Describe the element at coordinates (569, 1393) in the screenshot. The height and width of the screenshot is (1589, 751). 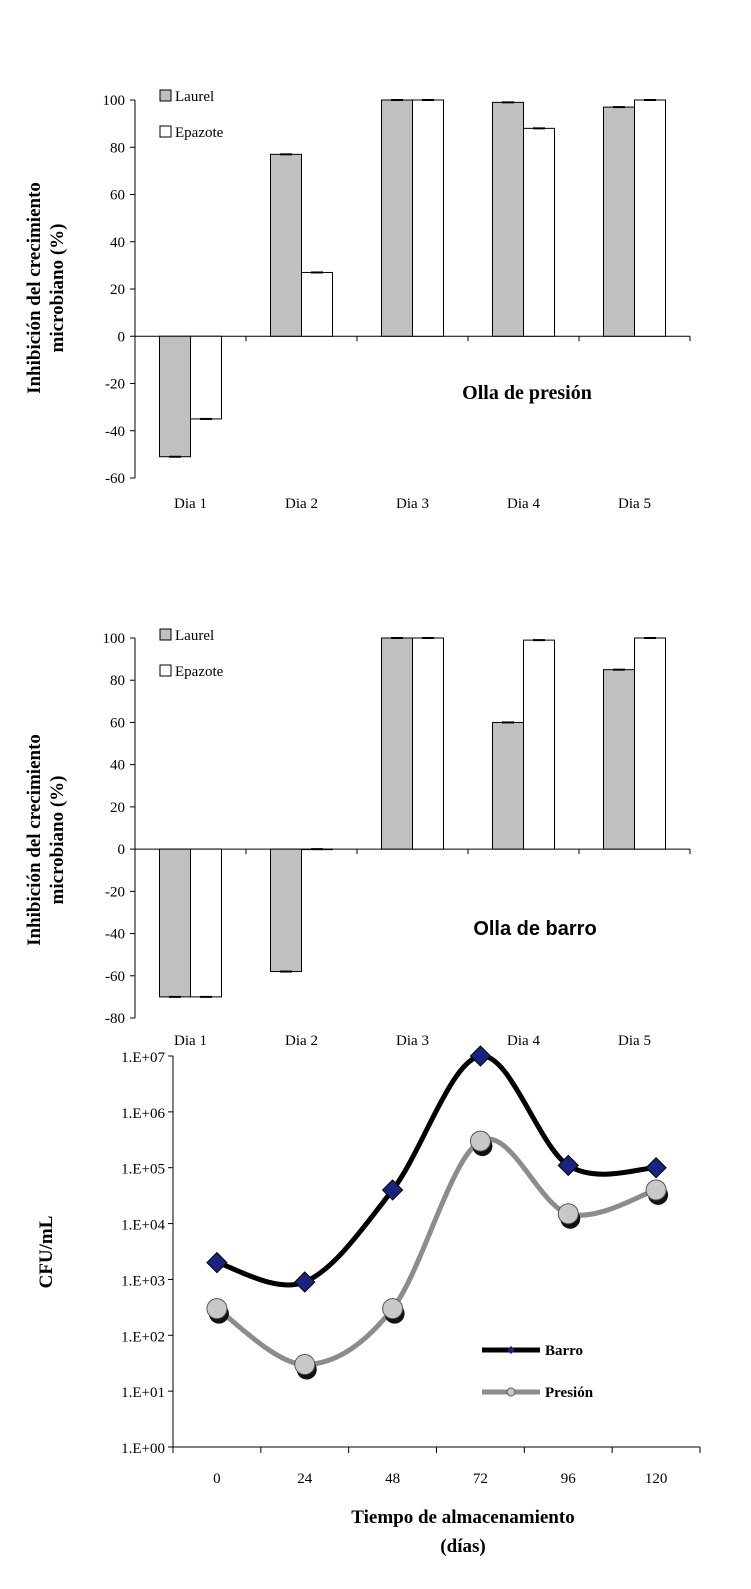
I see `legend-label-presion: Presión` at that location.